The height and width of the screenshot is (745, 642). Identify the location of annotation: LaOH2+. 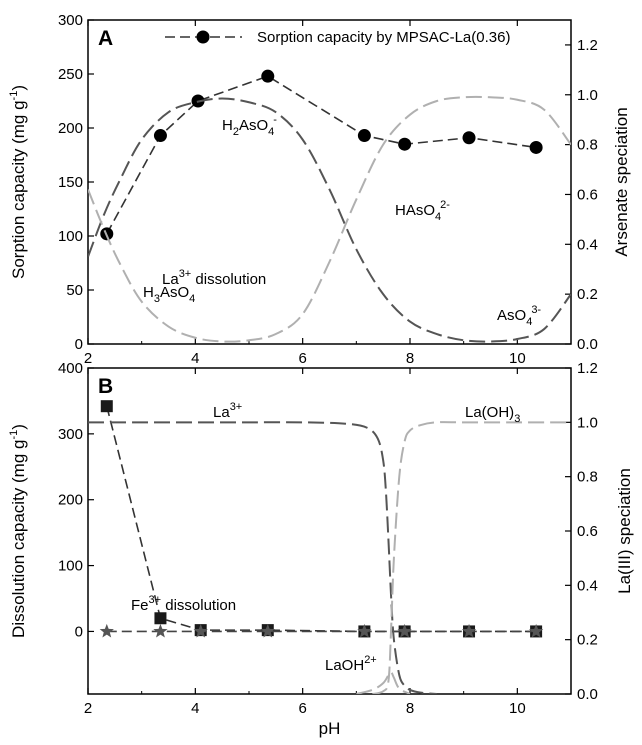
(351, 664).